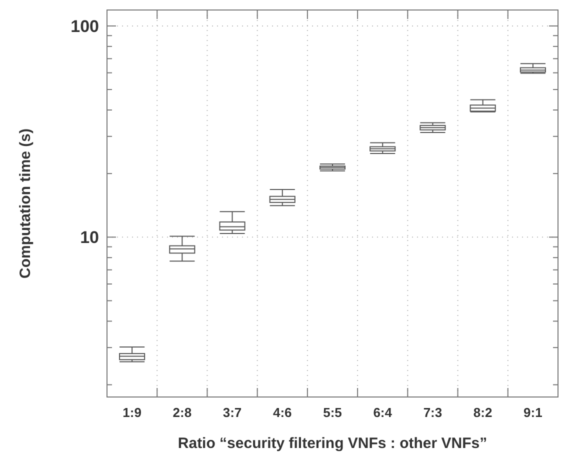 Image resolution: width=574 pixels, height=462 pixels. What do you see at coordinates (432, 412) in the screenshot?
I see `x-tick-label: 7:3` at bounding box center [432, 412].